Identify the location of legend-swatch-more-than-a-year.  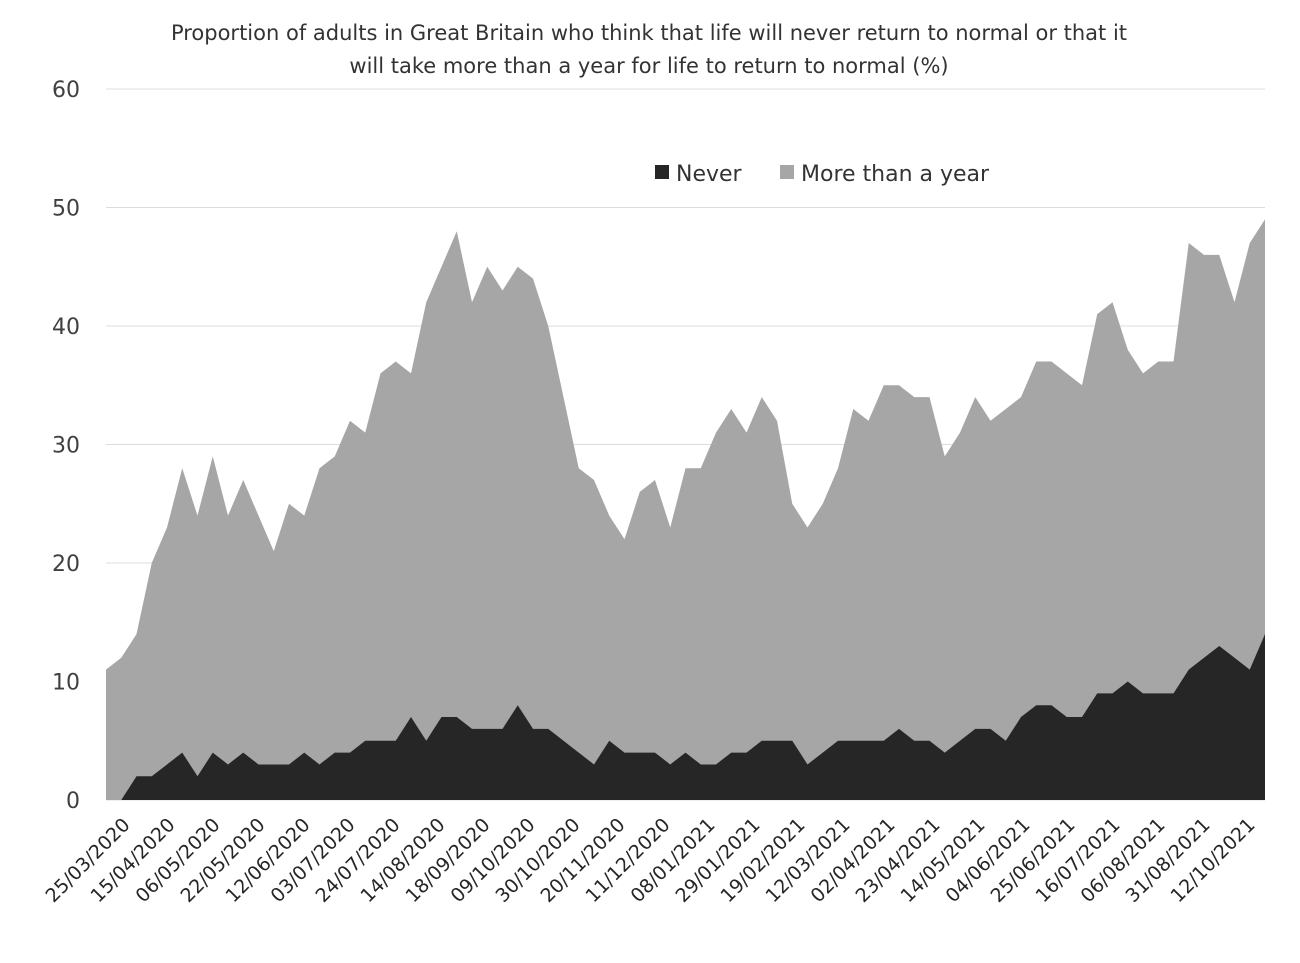
(787, 172).